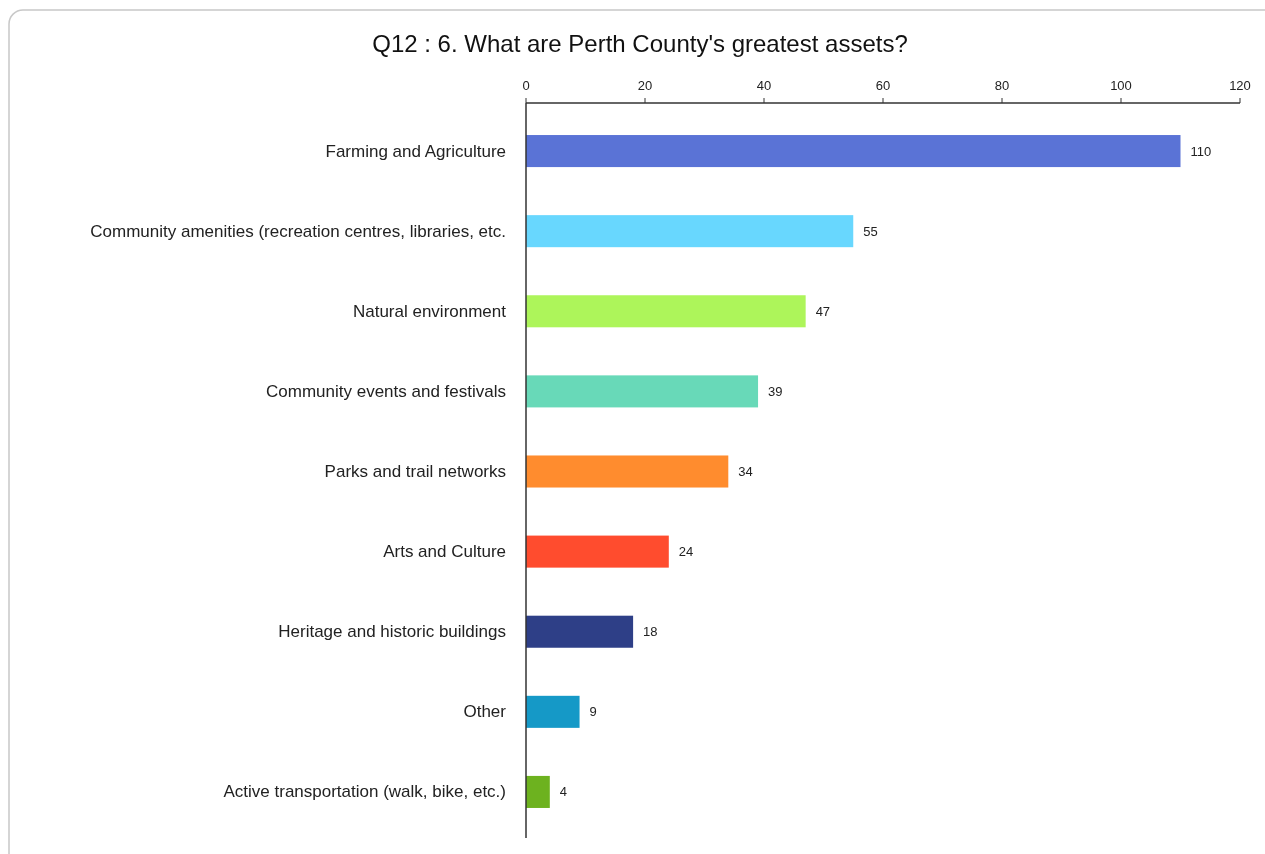 The image size is (1265, 854). Describe the element at coordinates (392, 632) in the screenshot. I see `y-tick-label: Heritage and historic buildings` at that location.